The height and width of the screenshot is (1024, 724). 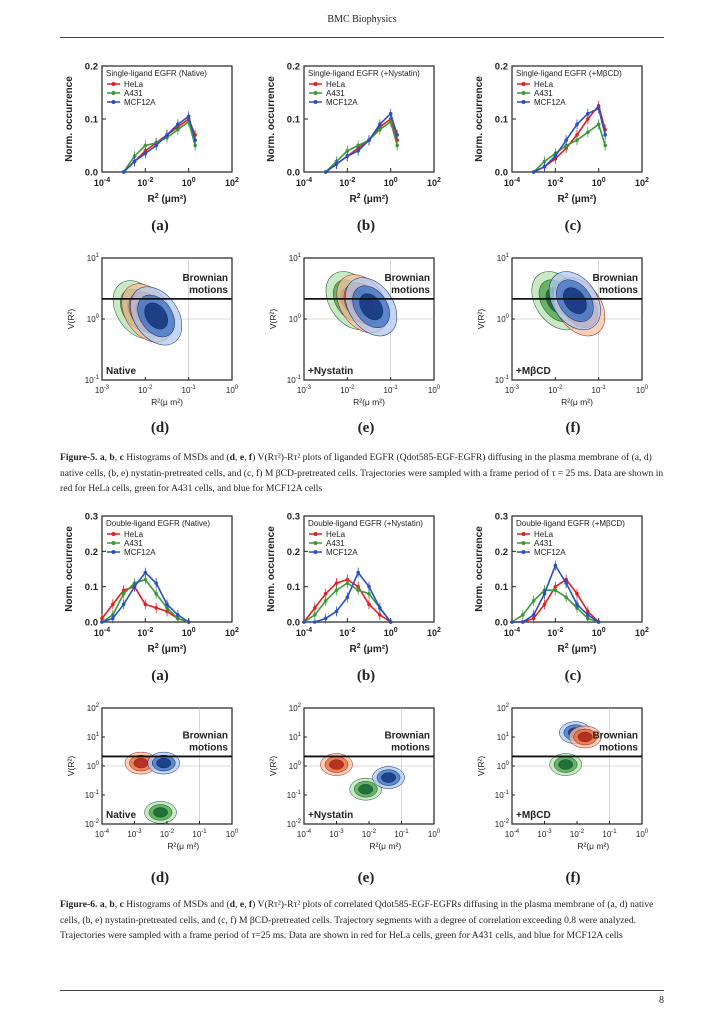 I want to click on y-tick-label: 0.2, so click(x=293, y=67).